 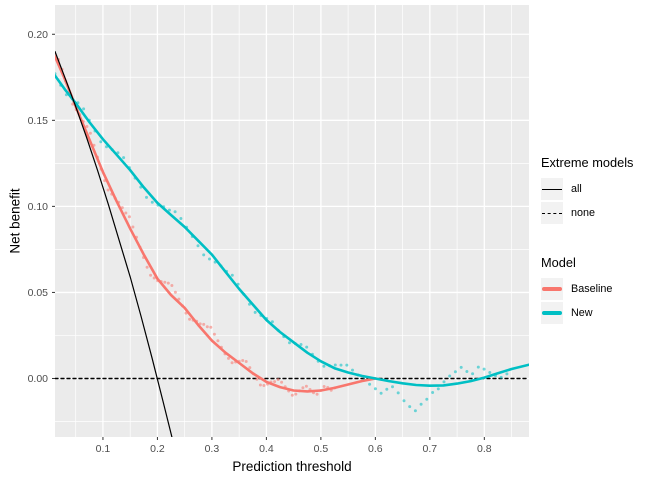 What do you see at coordinates (38, 379) in the screenshot?
I see `y-tick-label: 0.00` at bounding box center [38, 379].